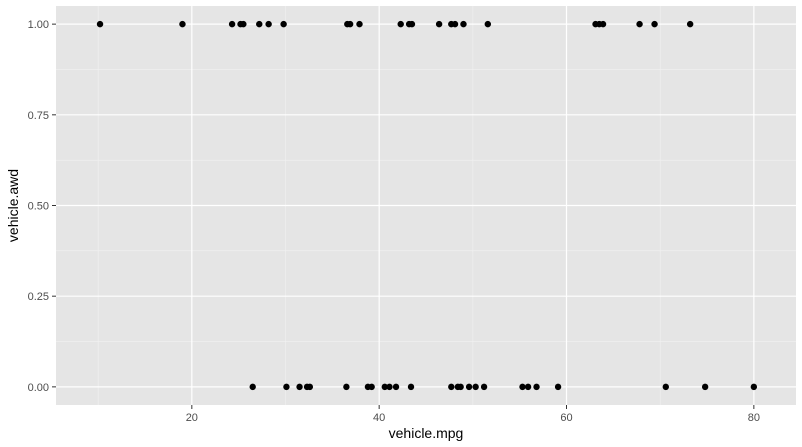 The width and height of the screenshot is (802, 447). What do you see at coordinates (754, 418) in the screenshot?
I see `x-tick-label: 80` at bounding box center [754, 418].